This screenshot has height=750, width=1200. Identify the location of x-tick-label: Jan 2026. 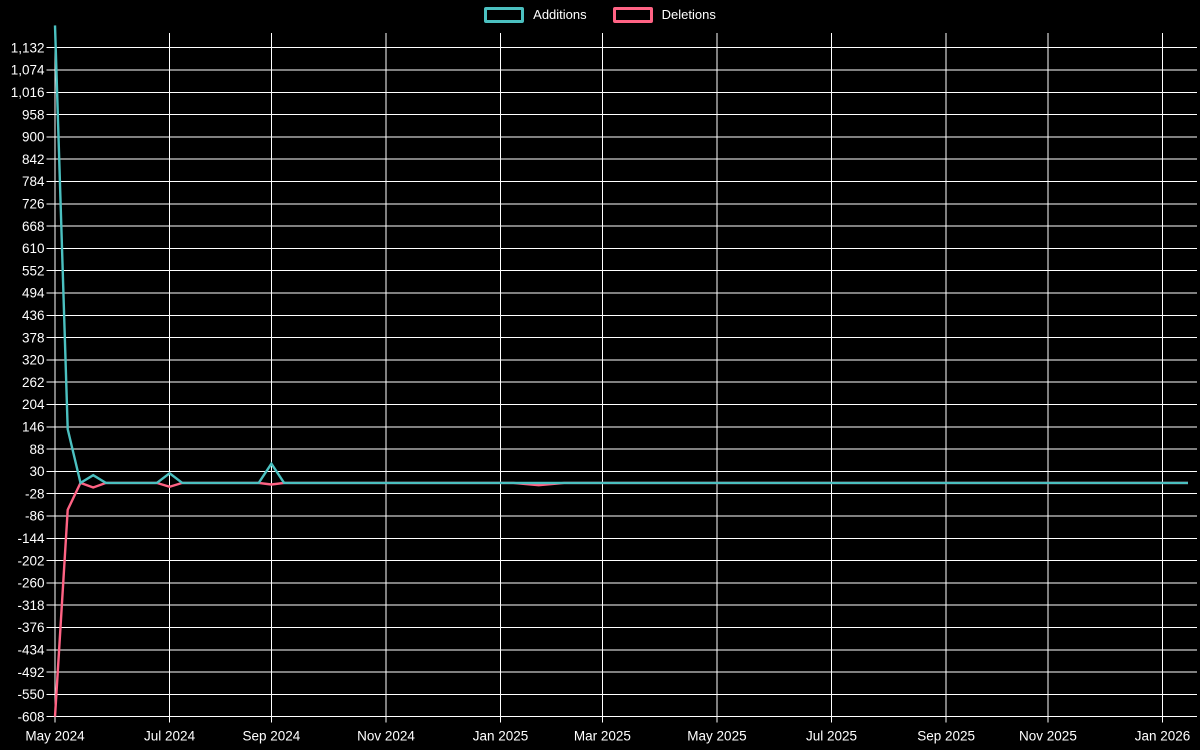
(1163, 736).